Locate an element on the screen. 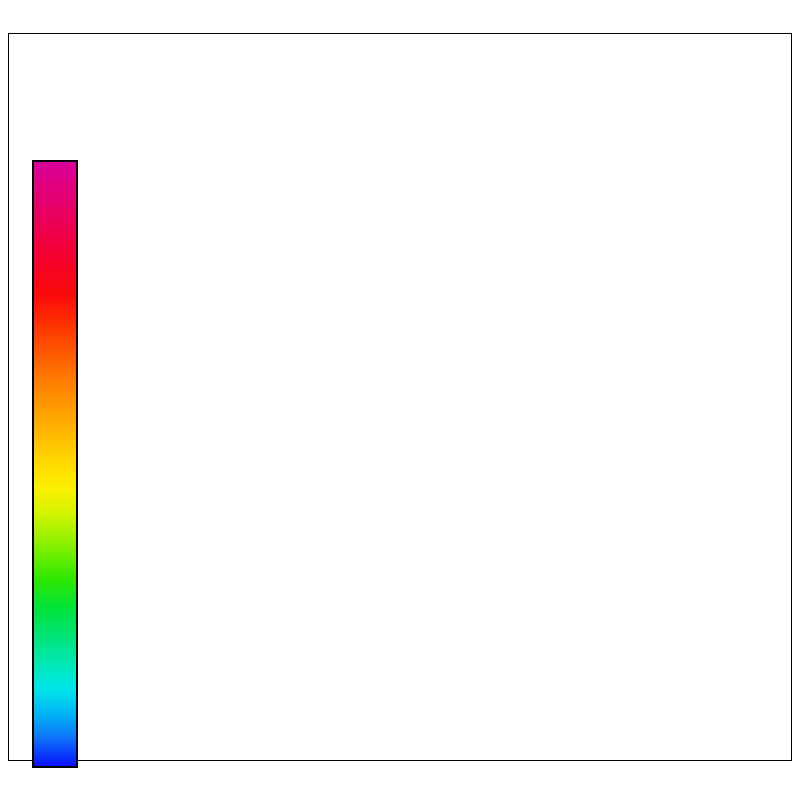  colorbar is located at coordinates (55, 464).